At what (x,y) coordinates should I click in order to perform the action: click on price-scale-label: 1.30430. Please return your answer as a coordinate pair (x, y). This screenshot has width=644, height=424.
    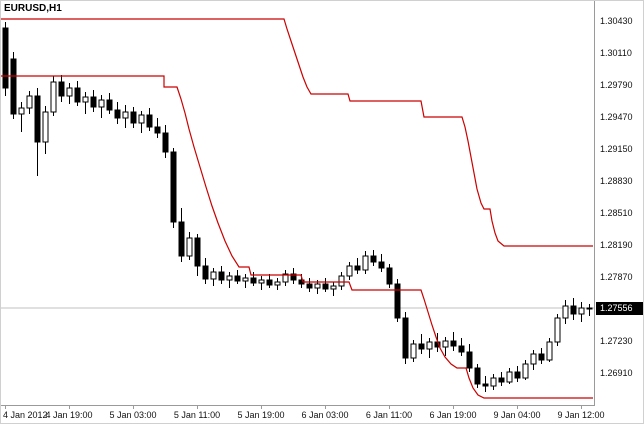
    Looking at the image, I should click on (616, 21).